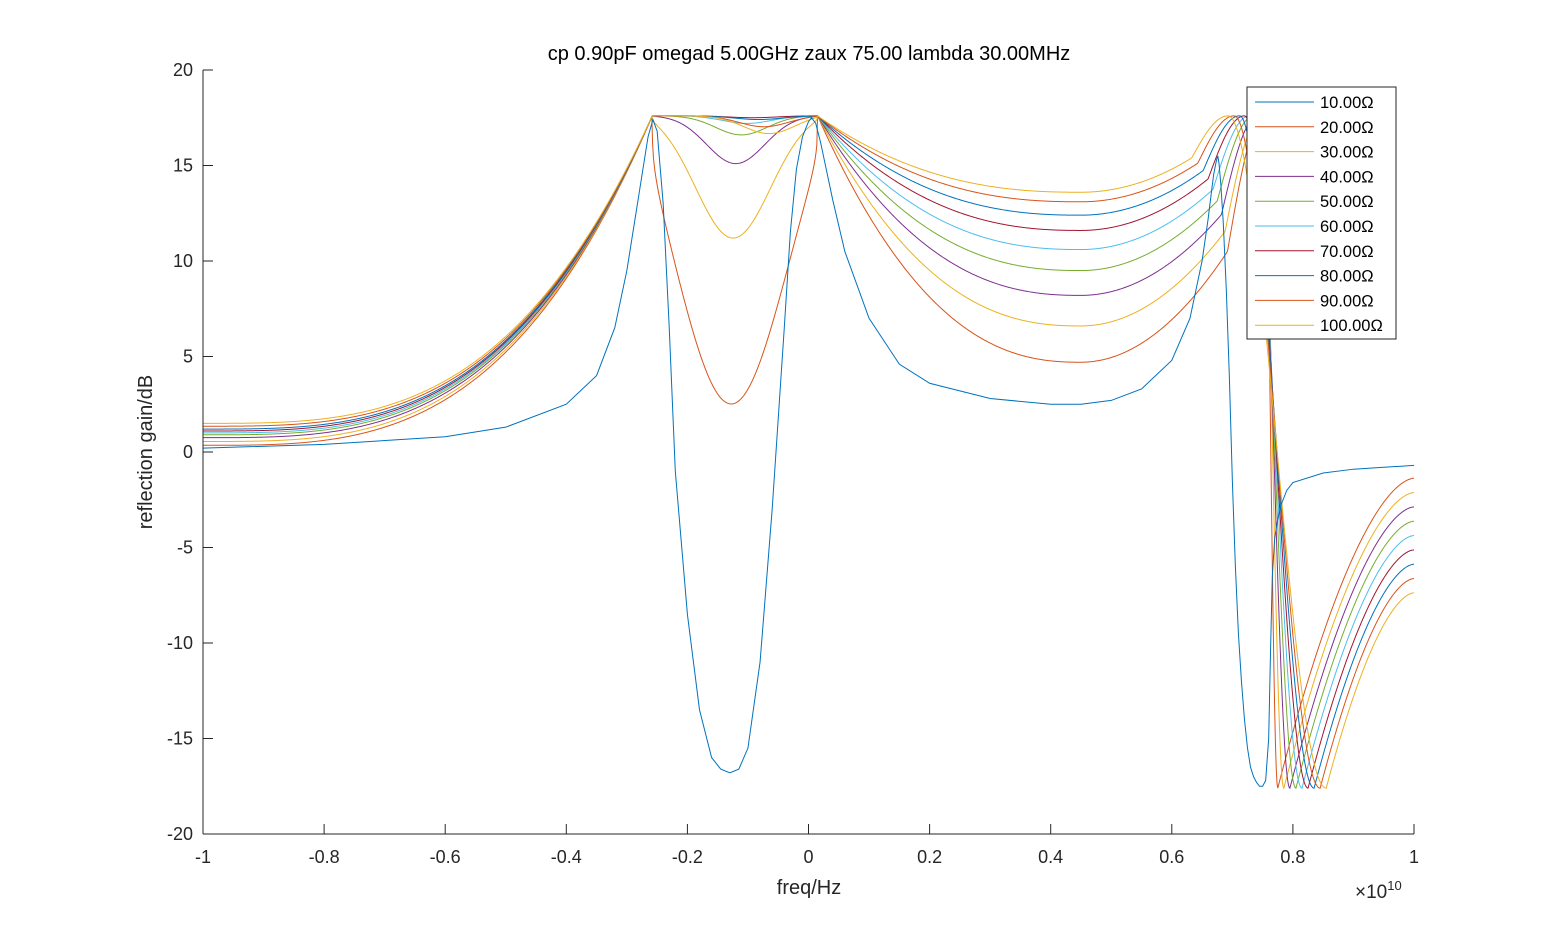 The width and height of the screenshot is (1563, 938). I want to click on y-tick-label: 10, so click(183, 261).